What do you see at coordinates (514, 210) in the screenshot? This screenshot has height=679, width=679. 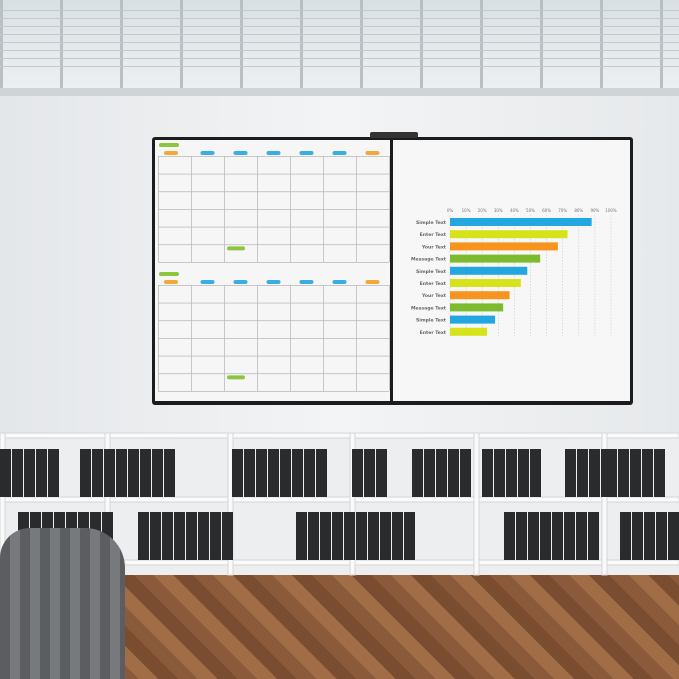 I see `x-tick-label: 40%` at bounding box center [514, 210].